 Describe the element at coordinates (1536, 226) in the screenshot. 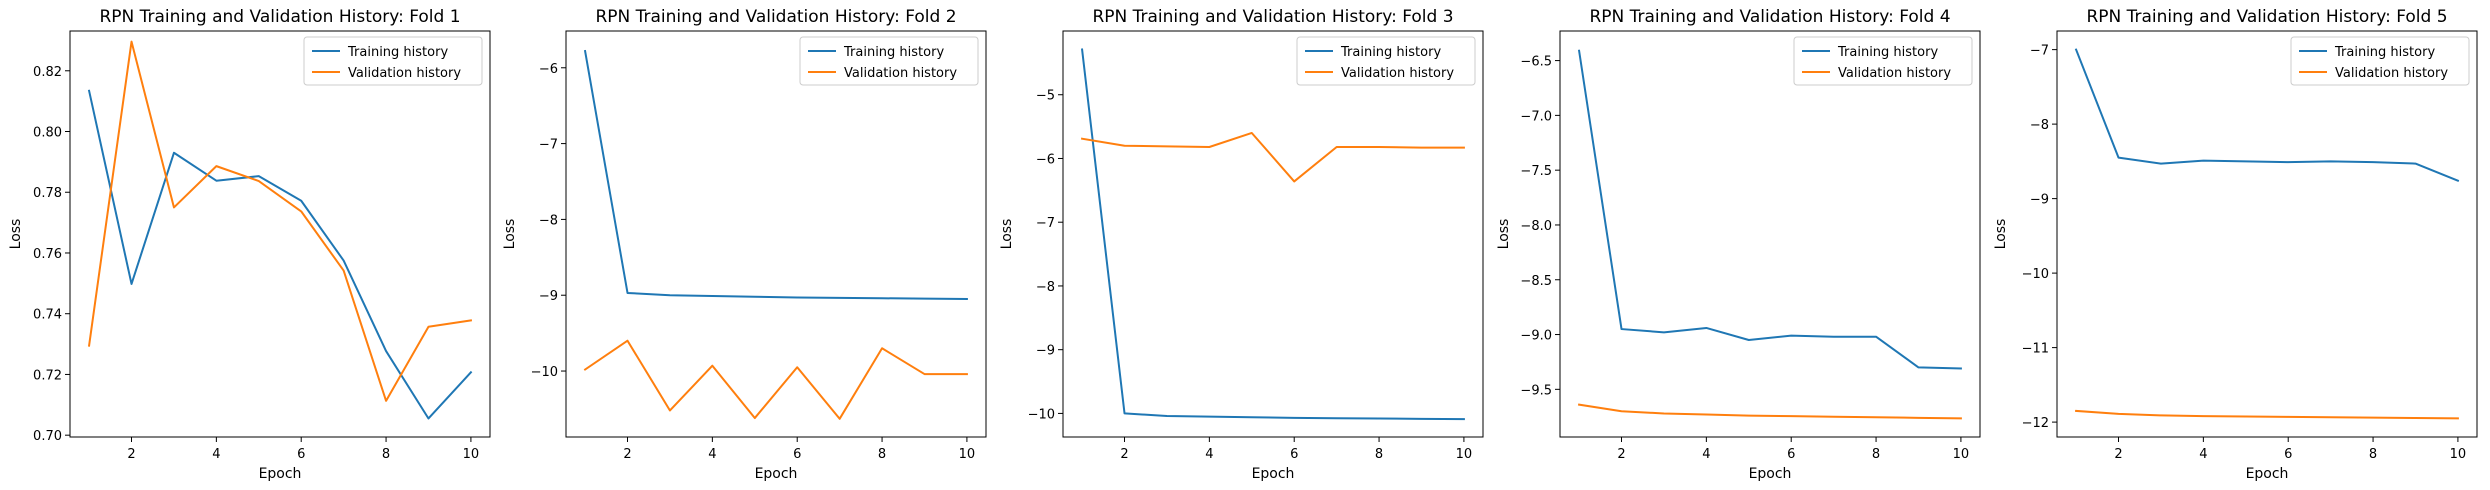

I see `y-tick-label: −8.0` at that location.